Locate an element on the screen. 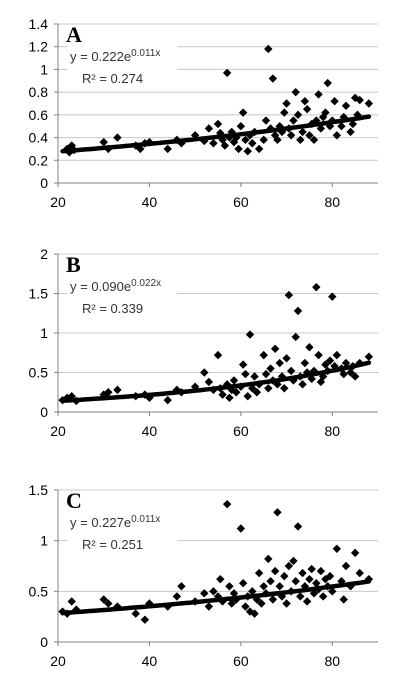 The image size is (401, 700). y-tick-label: 0.8 is located at coordinates (39, 92).